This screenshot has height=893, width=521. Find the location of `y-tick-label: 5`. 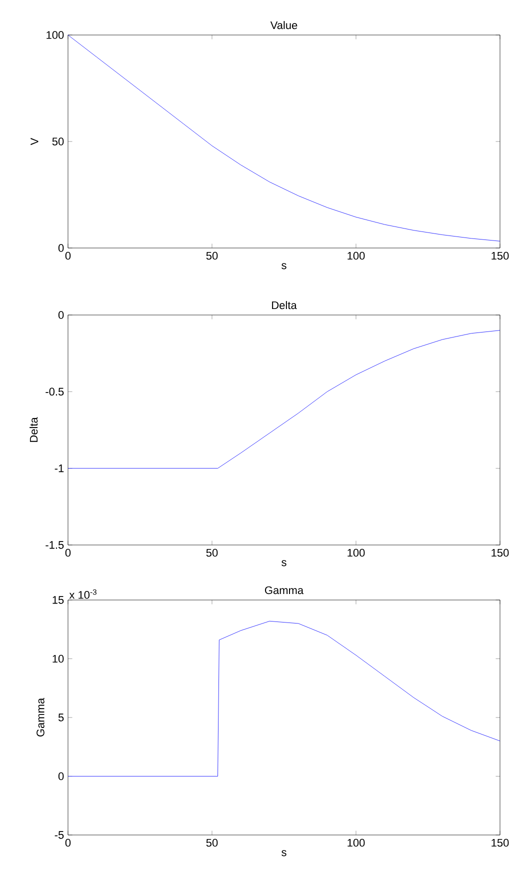

y-tick-label: 5 is located at coordinates (61, 718).